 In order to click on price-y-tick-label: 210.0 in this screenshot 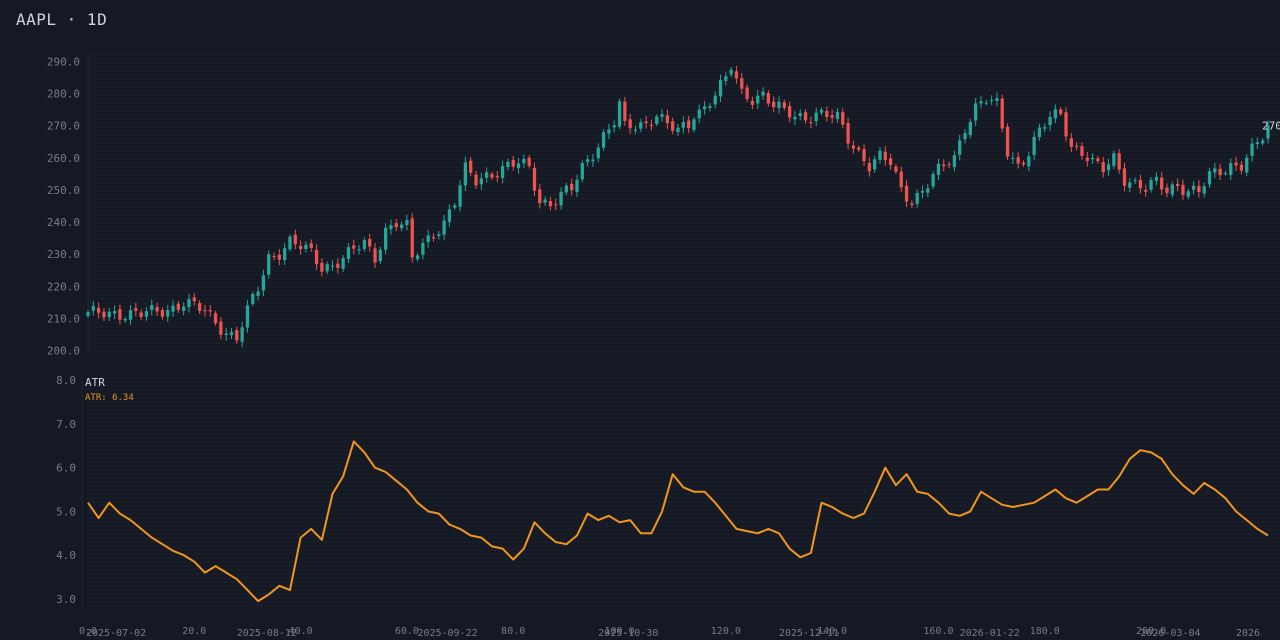, I will do `click(63, 318)`.